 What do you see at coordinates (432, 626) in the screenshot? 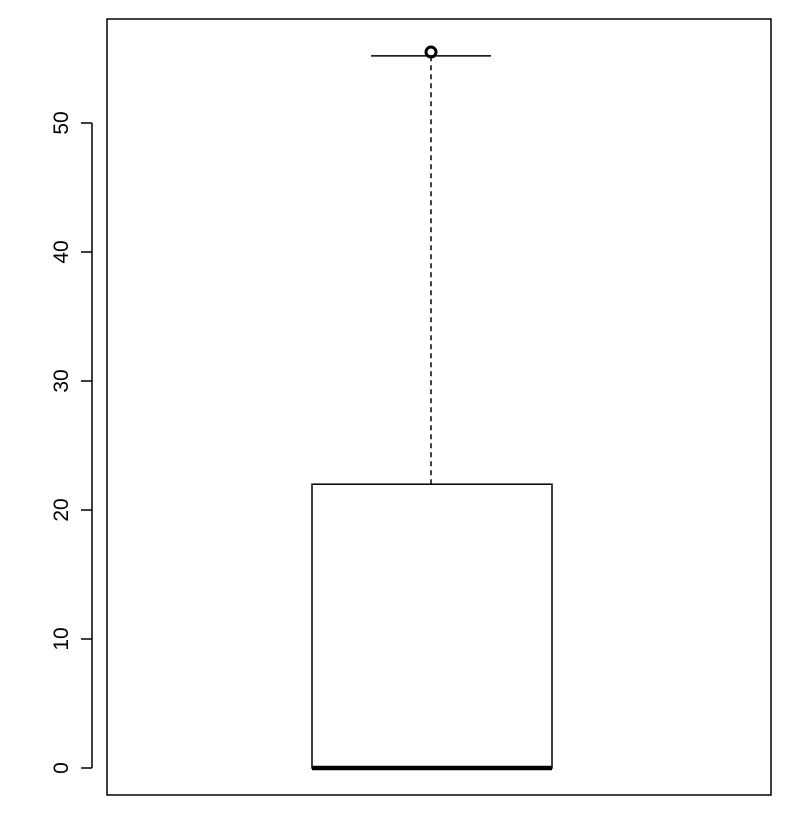
I see `box-iqr` at bounding box center [432, 626].